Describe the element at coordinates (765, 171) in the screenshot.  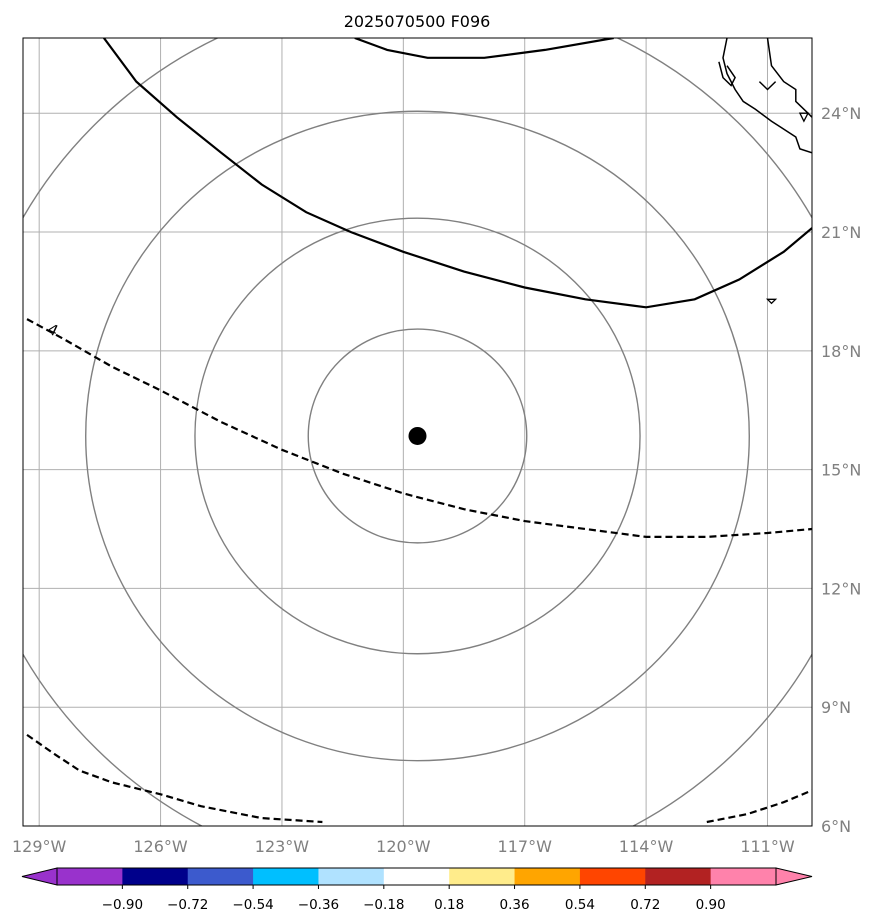
I see `coastline` at that location.